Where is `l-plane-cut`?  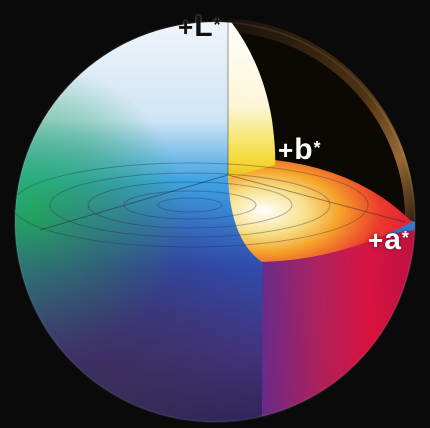
l-plane-cut is located at coordinates (252, 100).